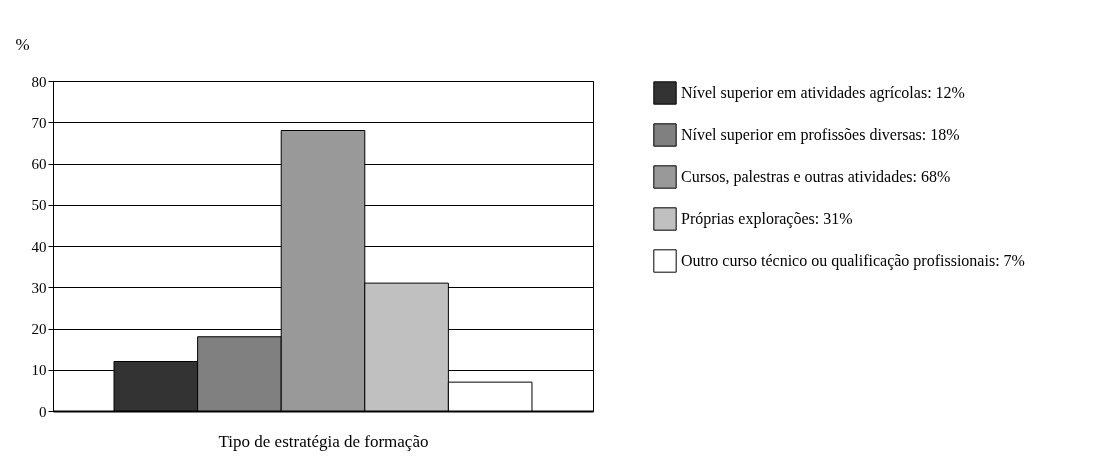 The image size is (1116, 465). What do you see at coordinates (823, 93) in the screenshot?
I see `legend-label: Nível superior em atividades agrícolas: 12%` at bounding box center [823, 93].